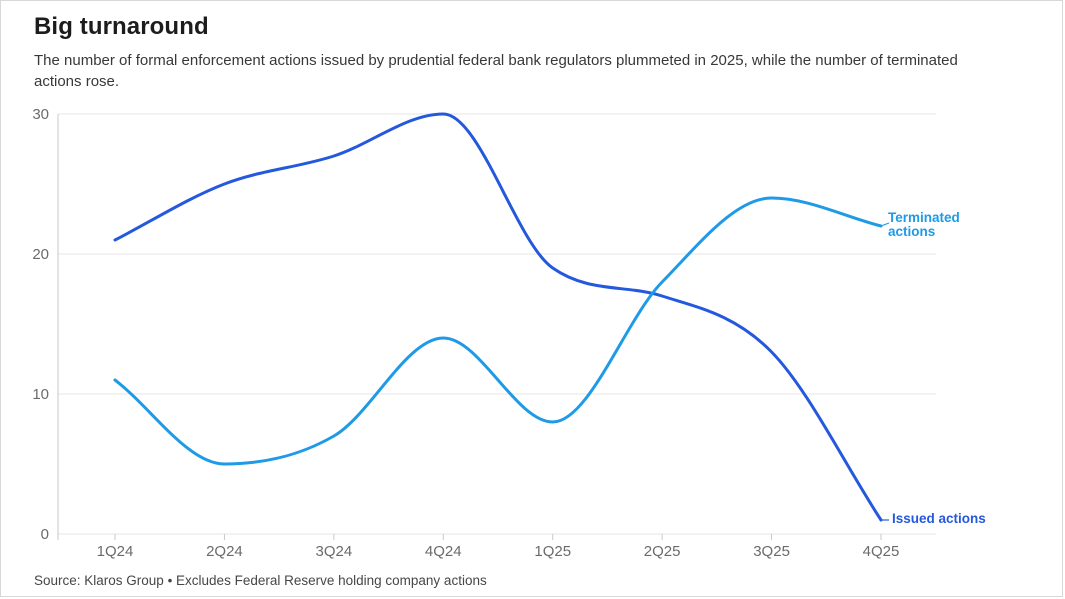  Describe the element at coordinates (662, 551) in the screenshot. I see `x-tick-label: 2Q25` at that location.